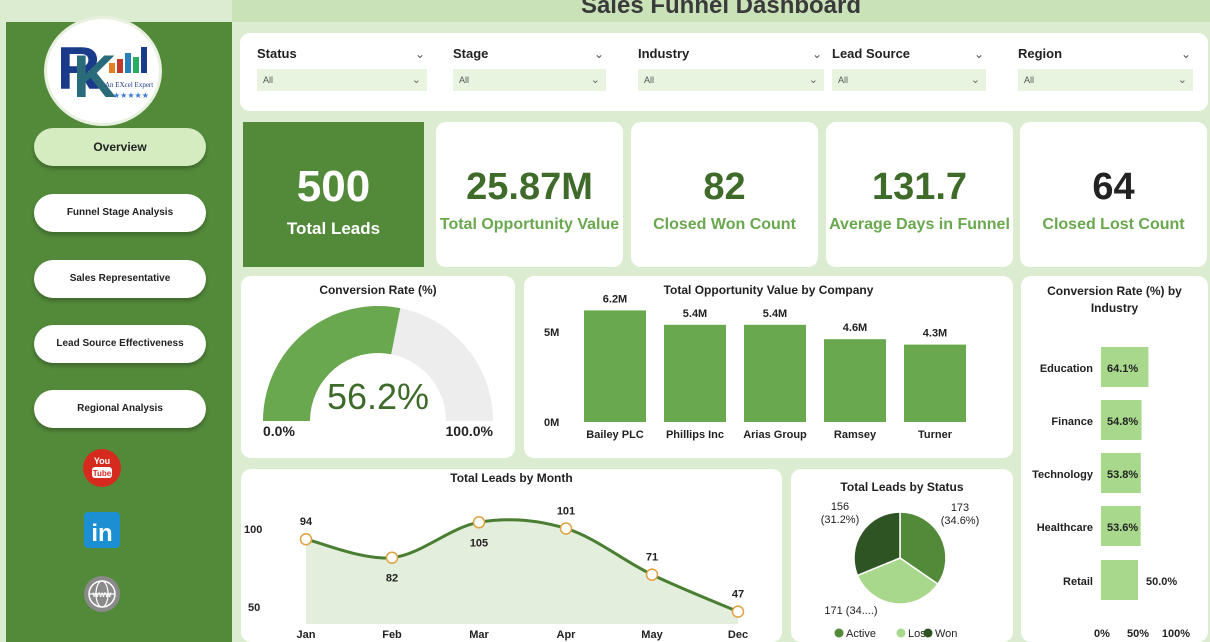  What do you see at coordinates (479, 543) in the screenshot?
I see `data-label: 105` at bounding box center [479, 543].